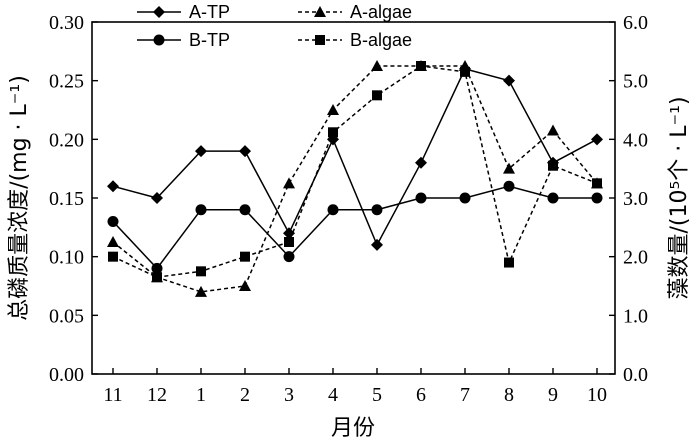 Image resolution: width=700 pixels, height=442 pixels. What do you see at coordinates (320, 11) in the screenshot?
I see `legend-marker-a-algae` at bounding box center [320, 11].